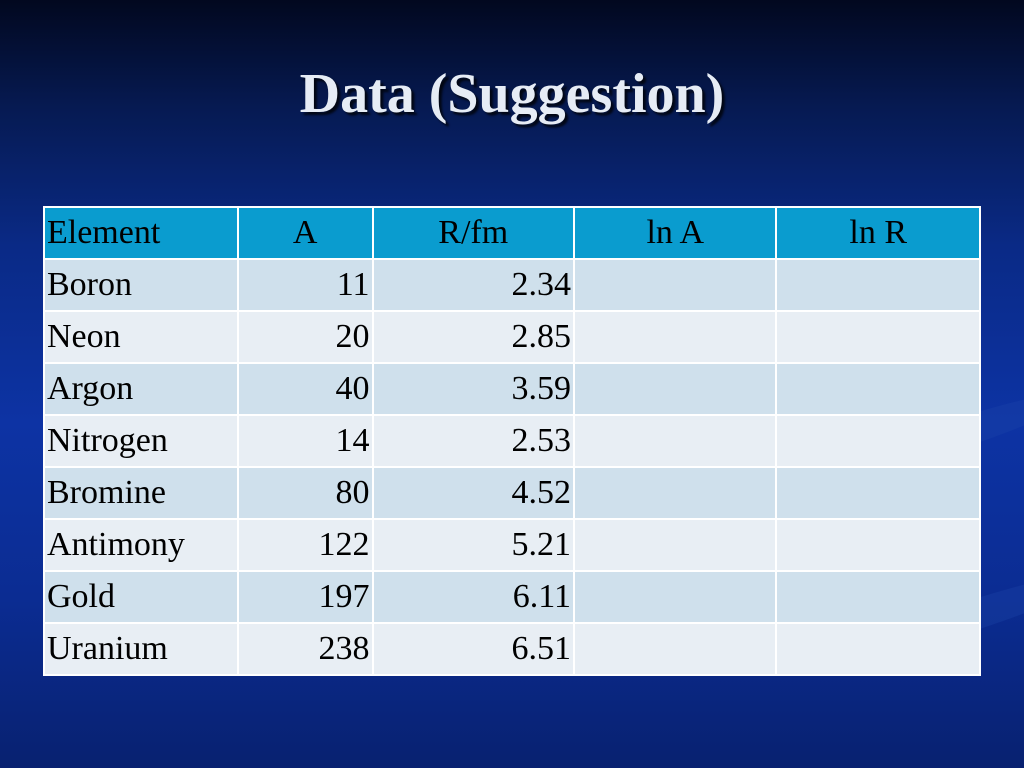 The width and height of the screenshot is (1024, 768). I want to click on a-cell: 122, so click(305, 545).